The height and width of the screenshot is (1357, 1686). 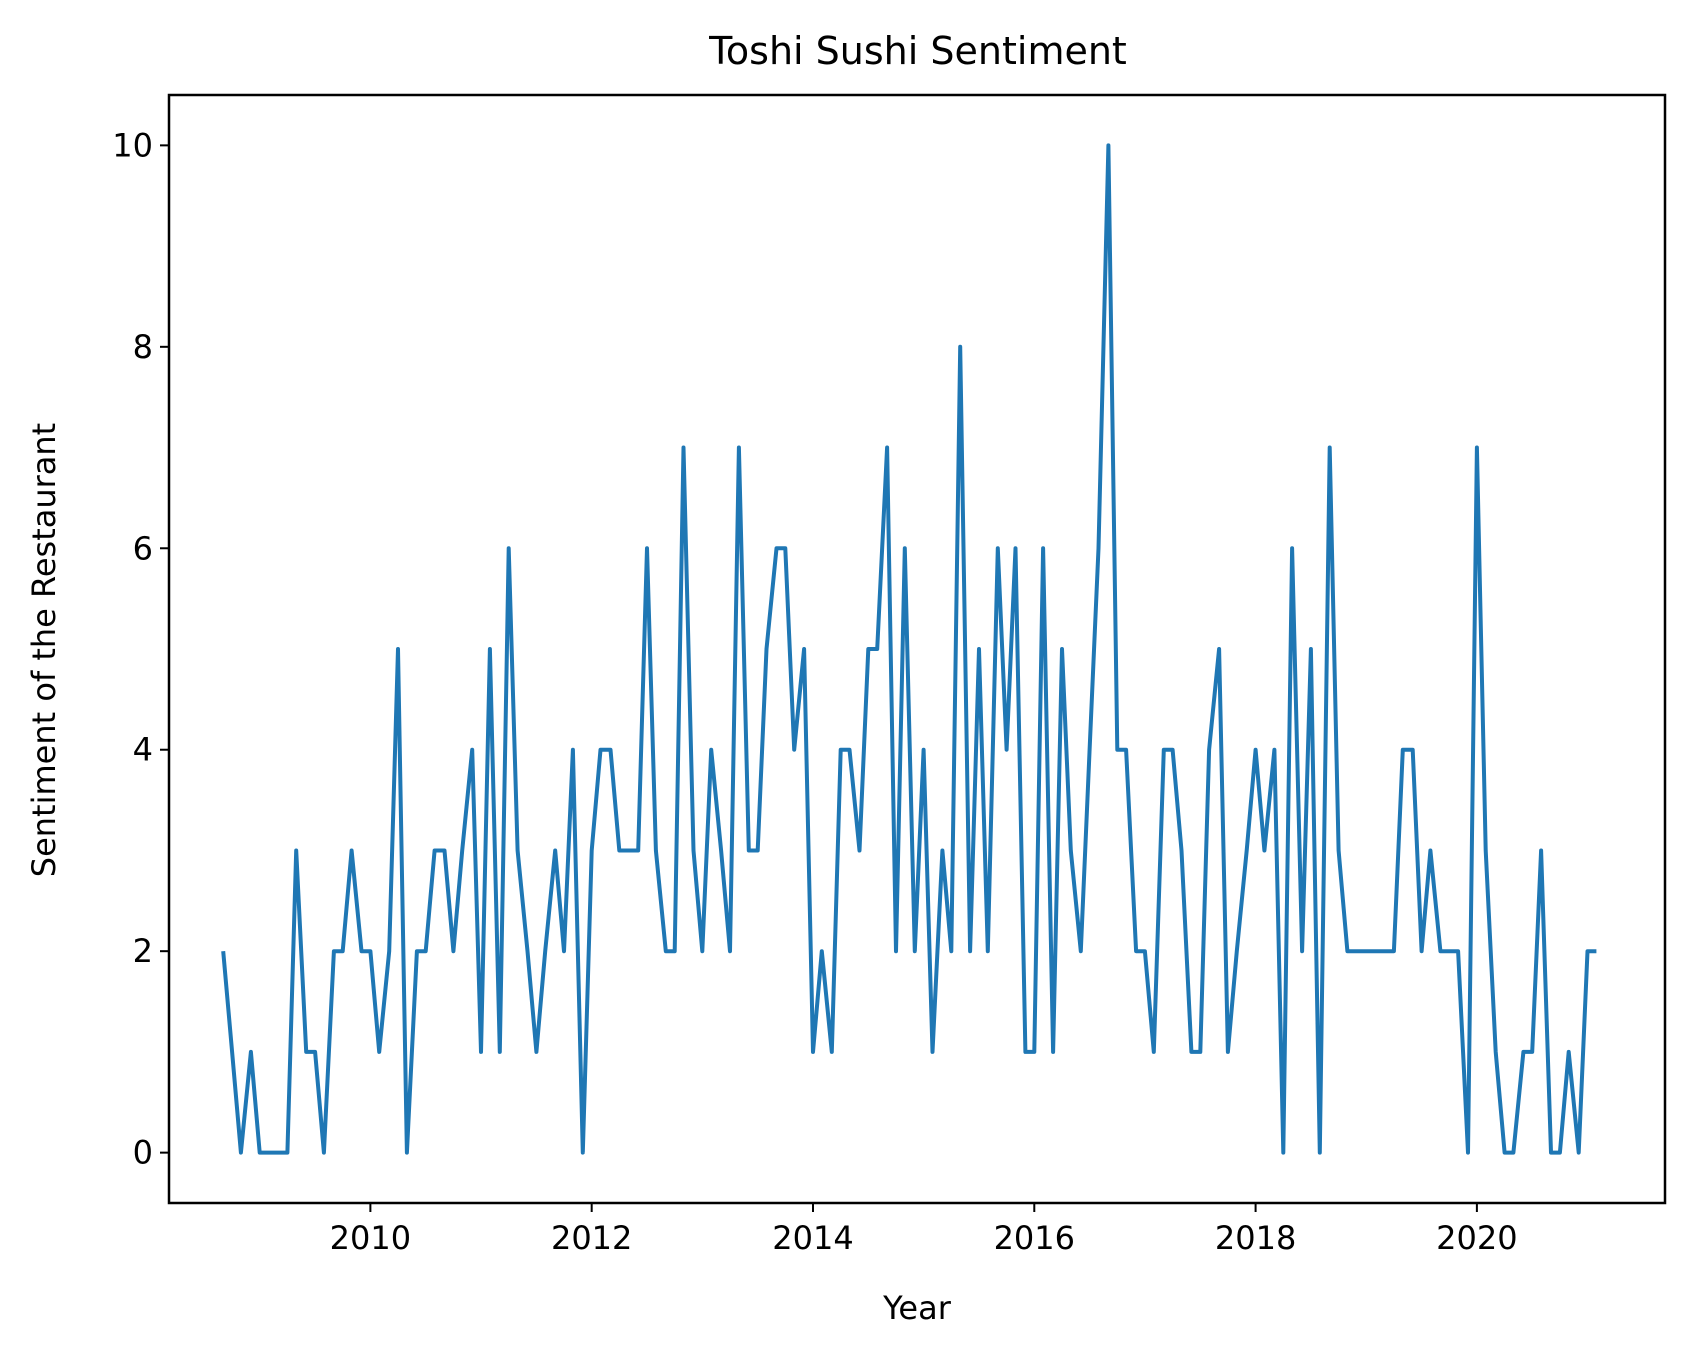 What do you see at coordinates (132, 145) in the screenshot?
I see `y-tick-label: 10` at bounding box center [132, 145].